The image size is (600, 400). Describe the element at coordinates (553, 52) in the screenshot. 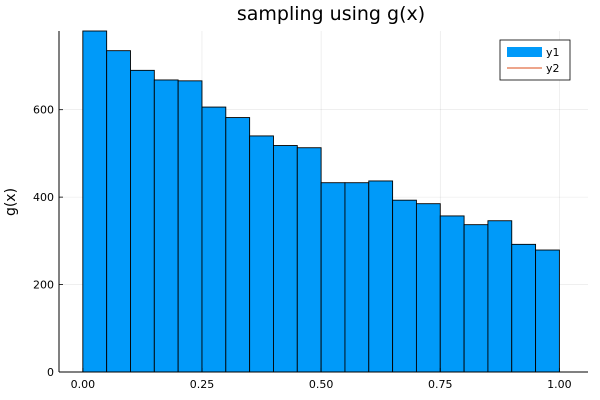

I see `legend-label: y1` at that location.